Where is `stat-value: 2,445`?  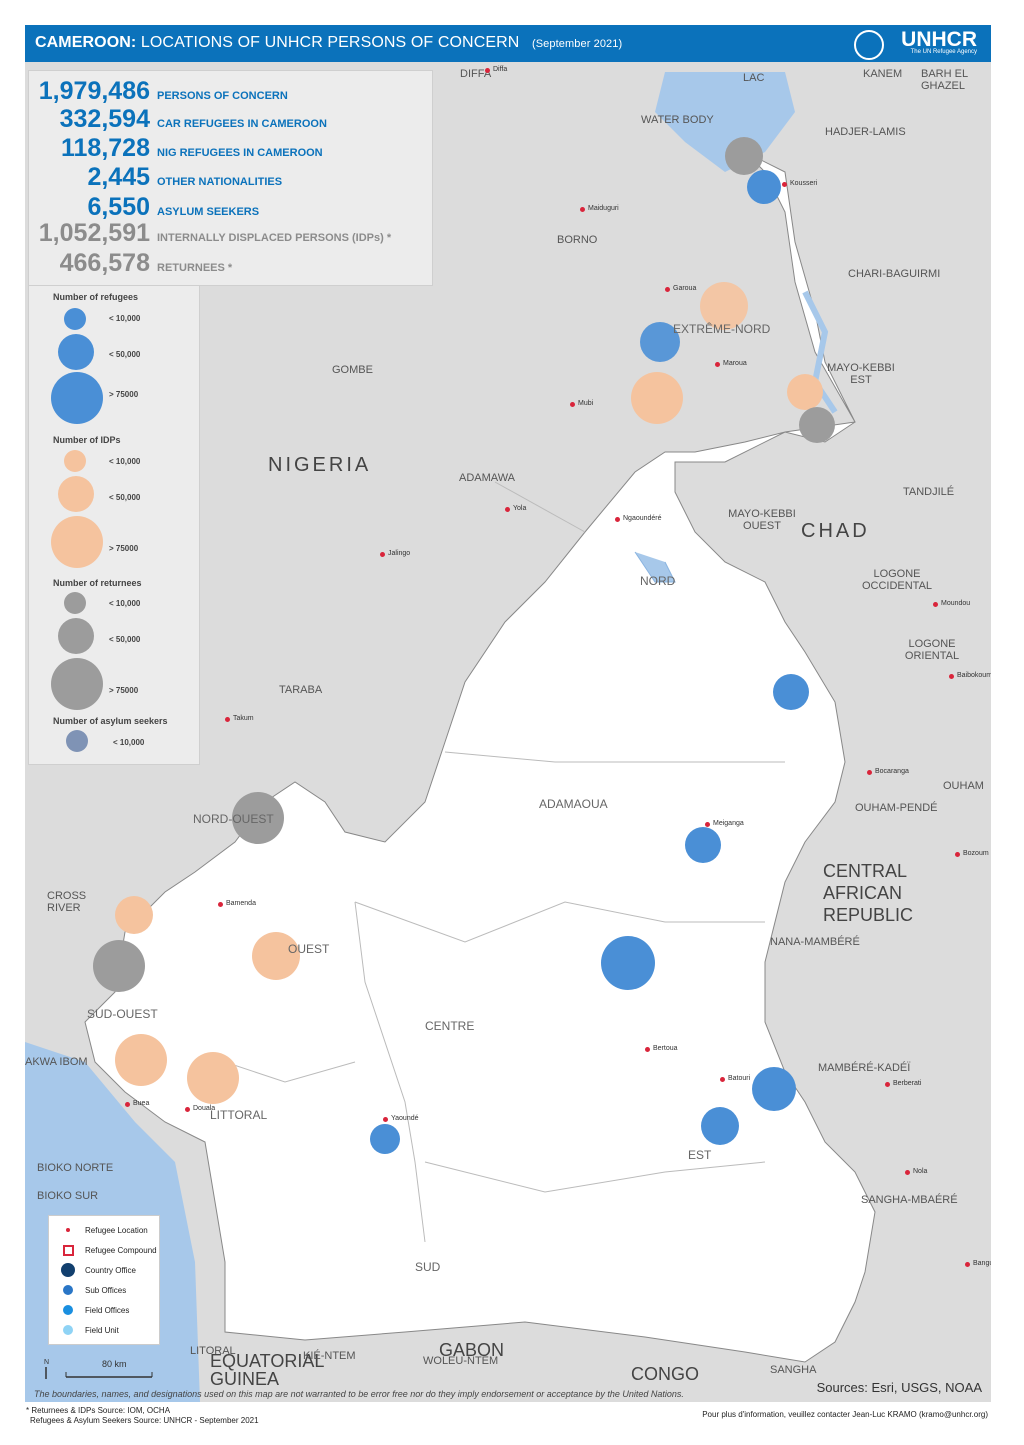
stat-value: 2,445 is located at coordinates (118, 177).